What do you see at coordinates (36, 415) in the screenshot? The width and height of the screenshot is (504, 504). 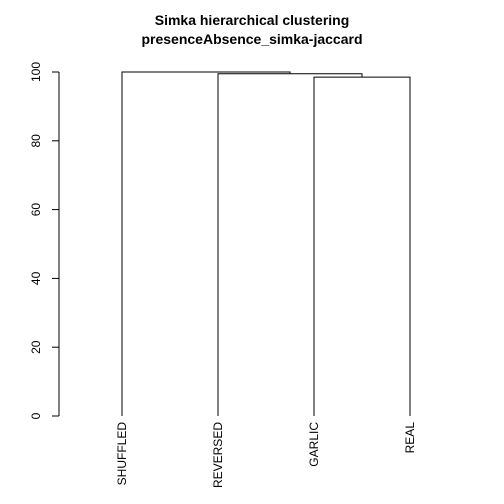 I see `y-tick-label: 0` at bounding box center [36, 415].